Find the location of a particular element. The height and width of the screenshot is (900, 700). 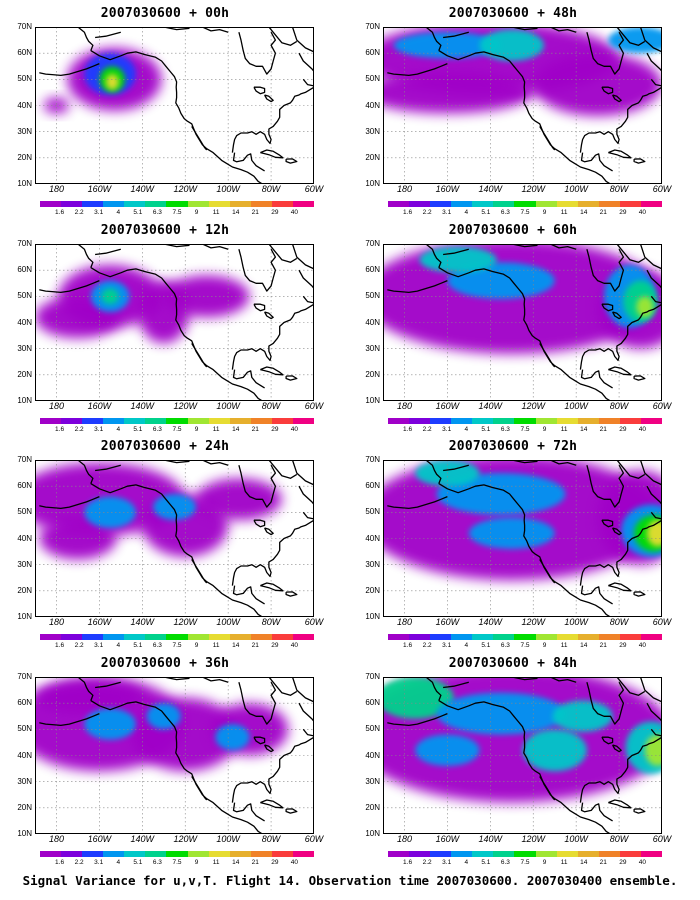

lat-label: 70N is located at coordinates (24, 26).